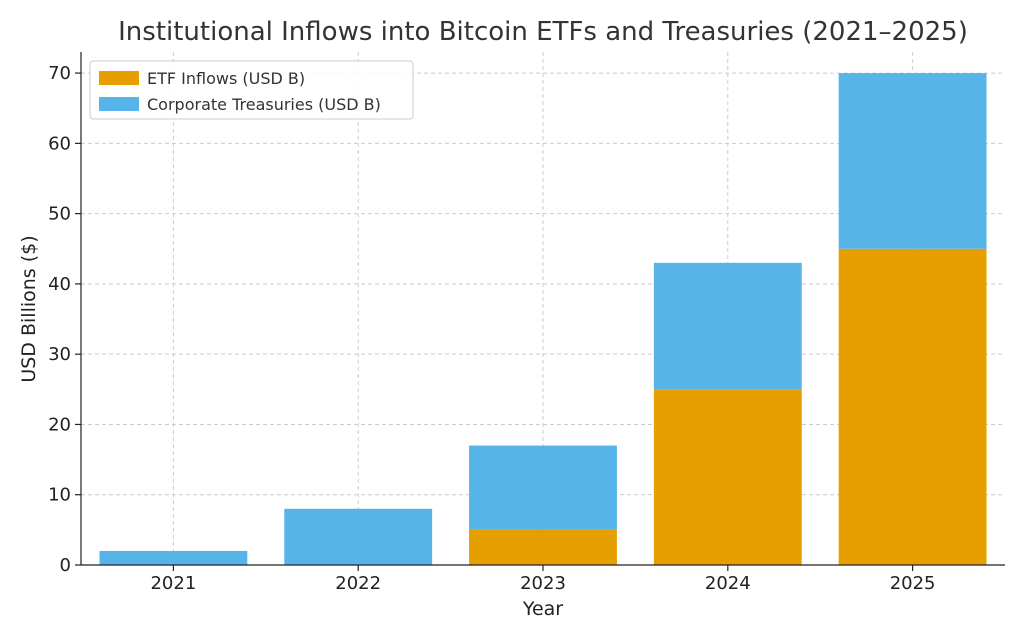  What do you see at coordinates (59, 495) in the screenshot?
I see `y-tick-label: 10` at bounding box center [59, 495].